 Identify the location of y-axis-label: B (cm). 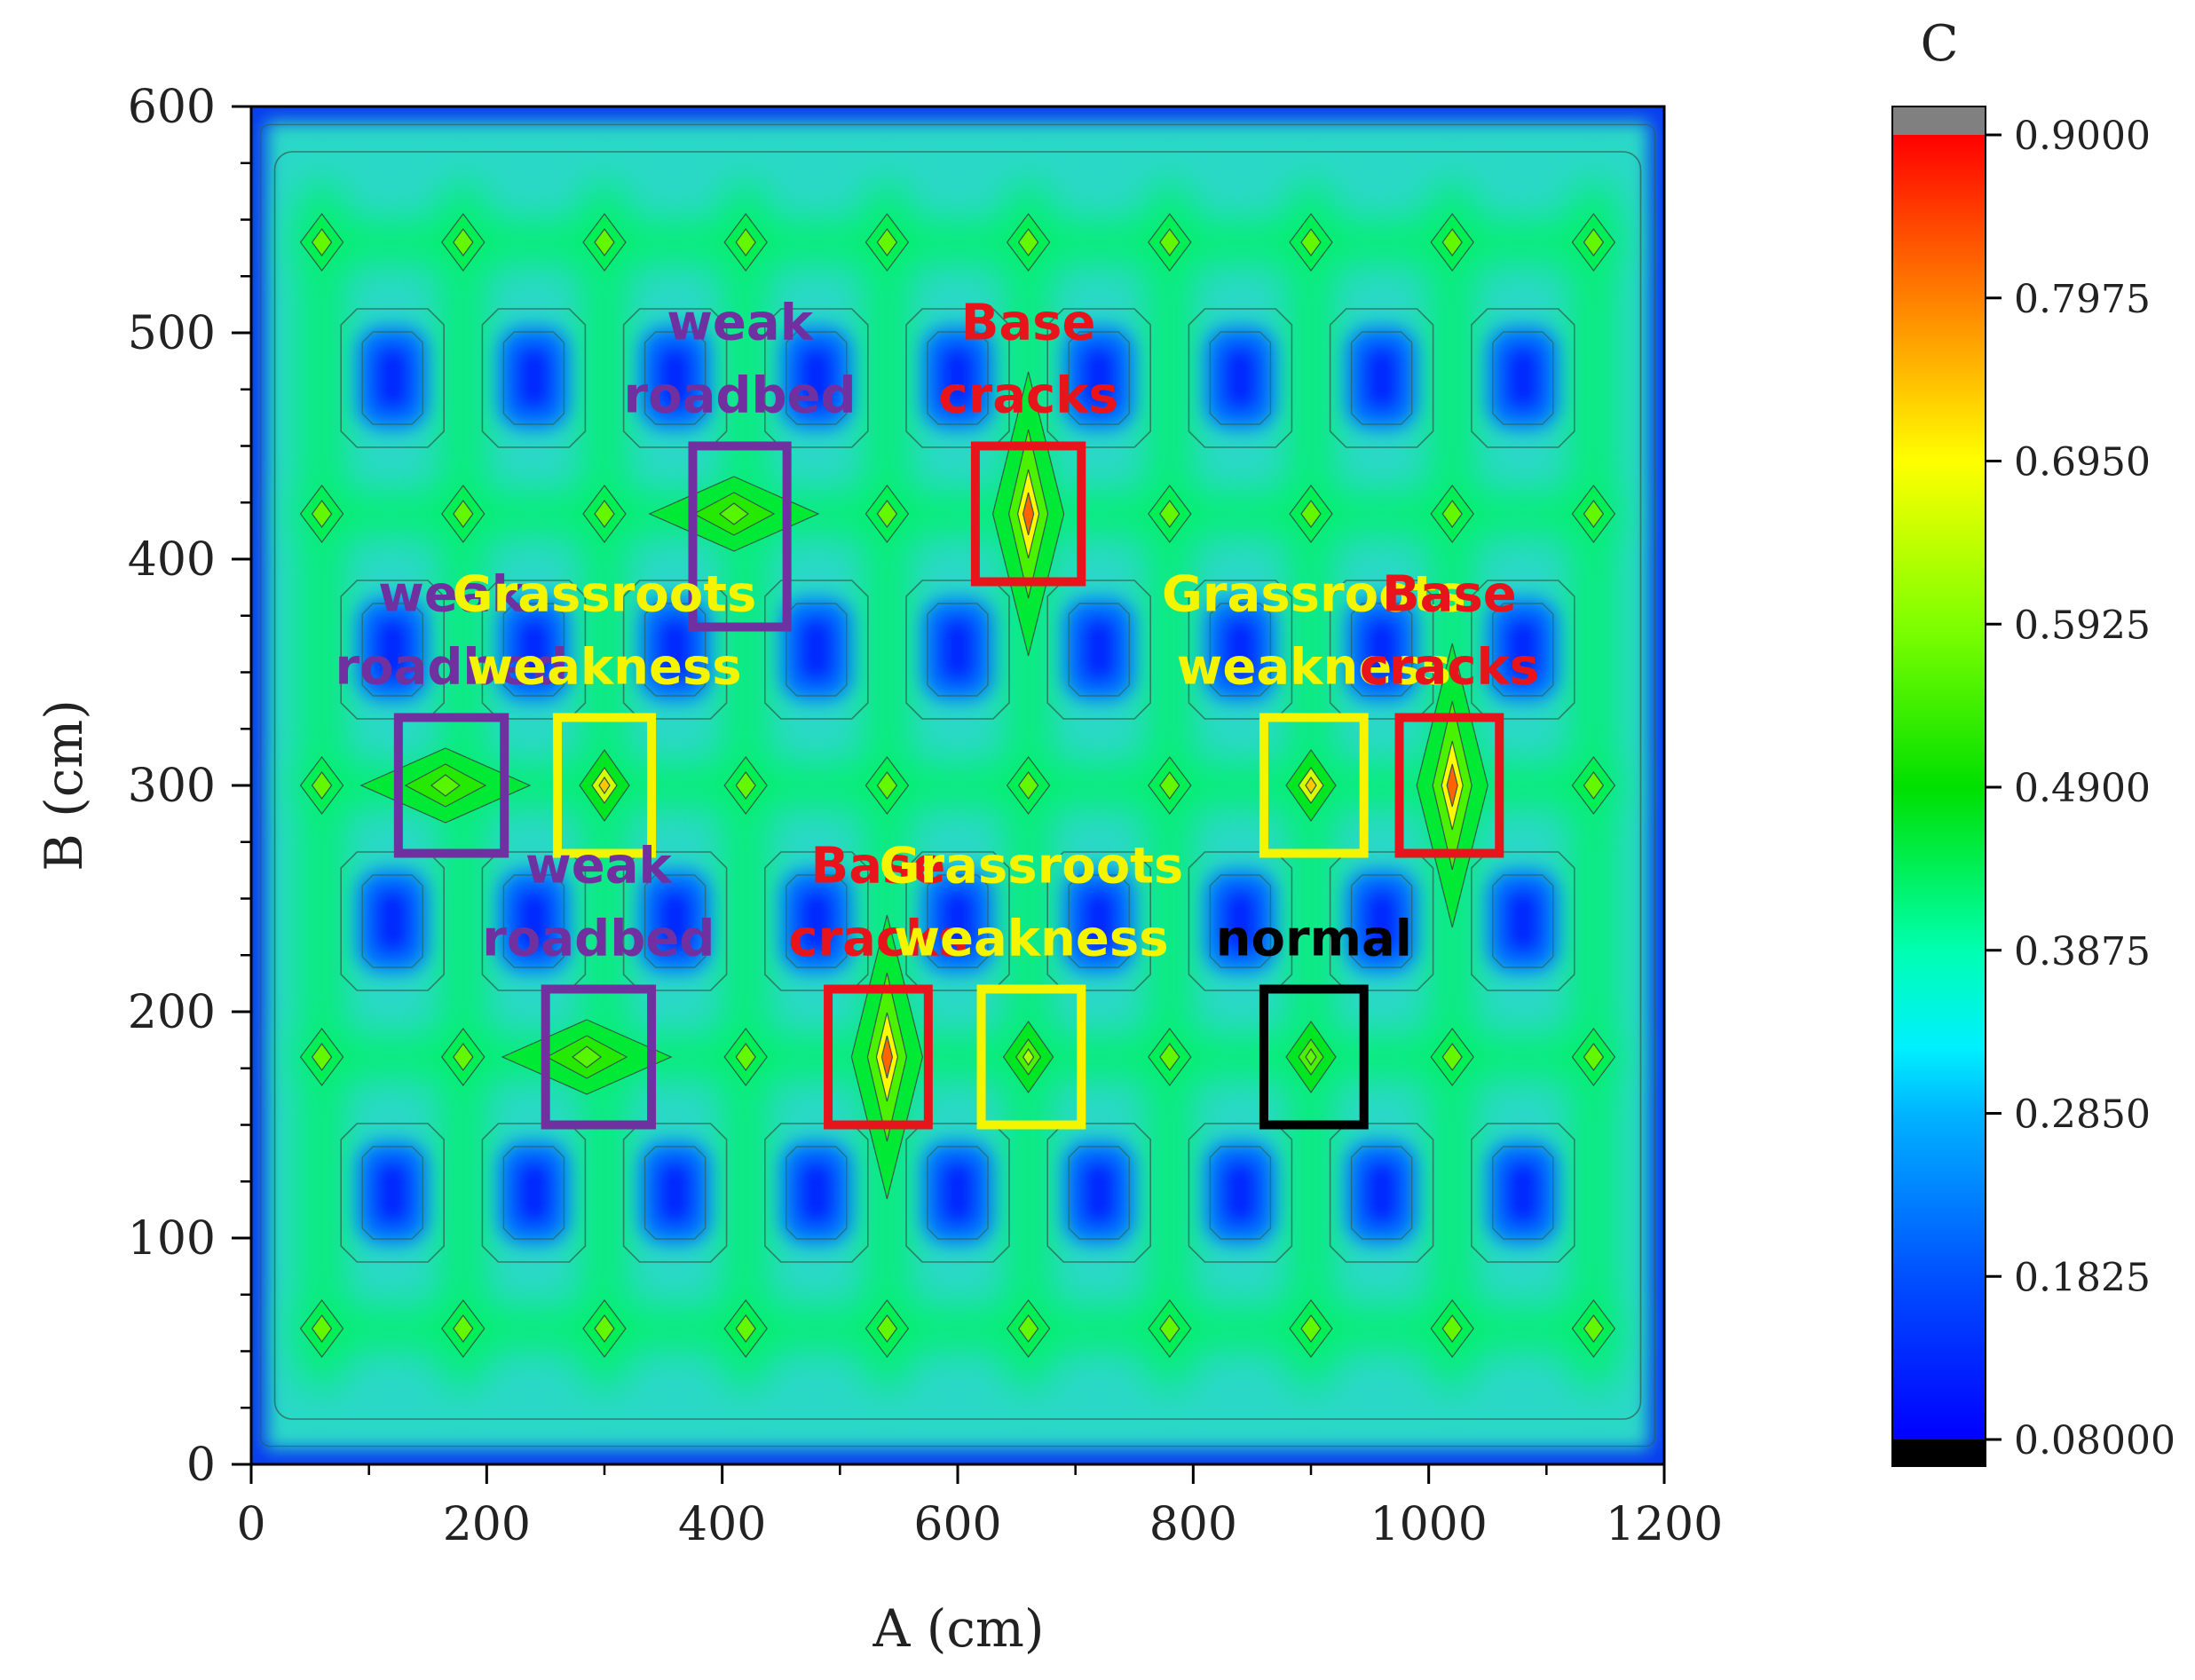
(64, 785).